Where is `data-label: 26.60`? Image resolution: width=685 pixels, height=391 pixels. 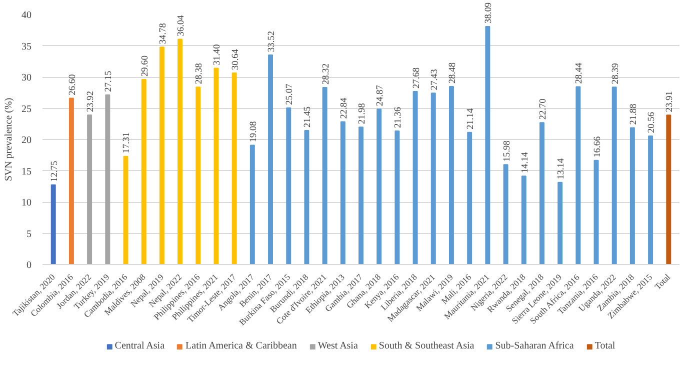
data-label: 26.60 is located at coordinates (73, 85).